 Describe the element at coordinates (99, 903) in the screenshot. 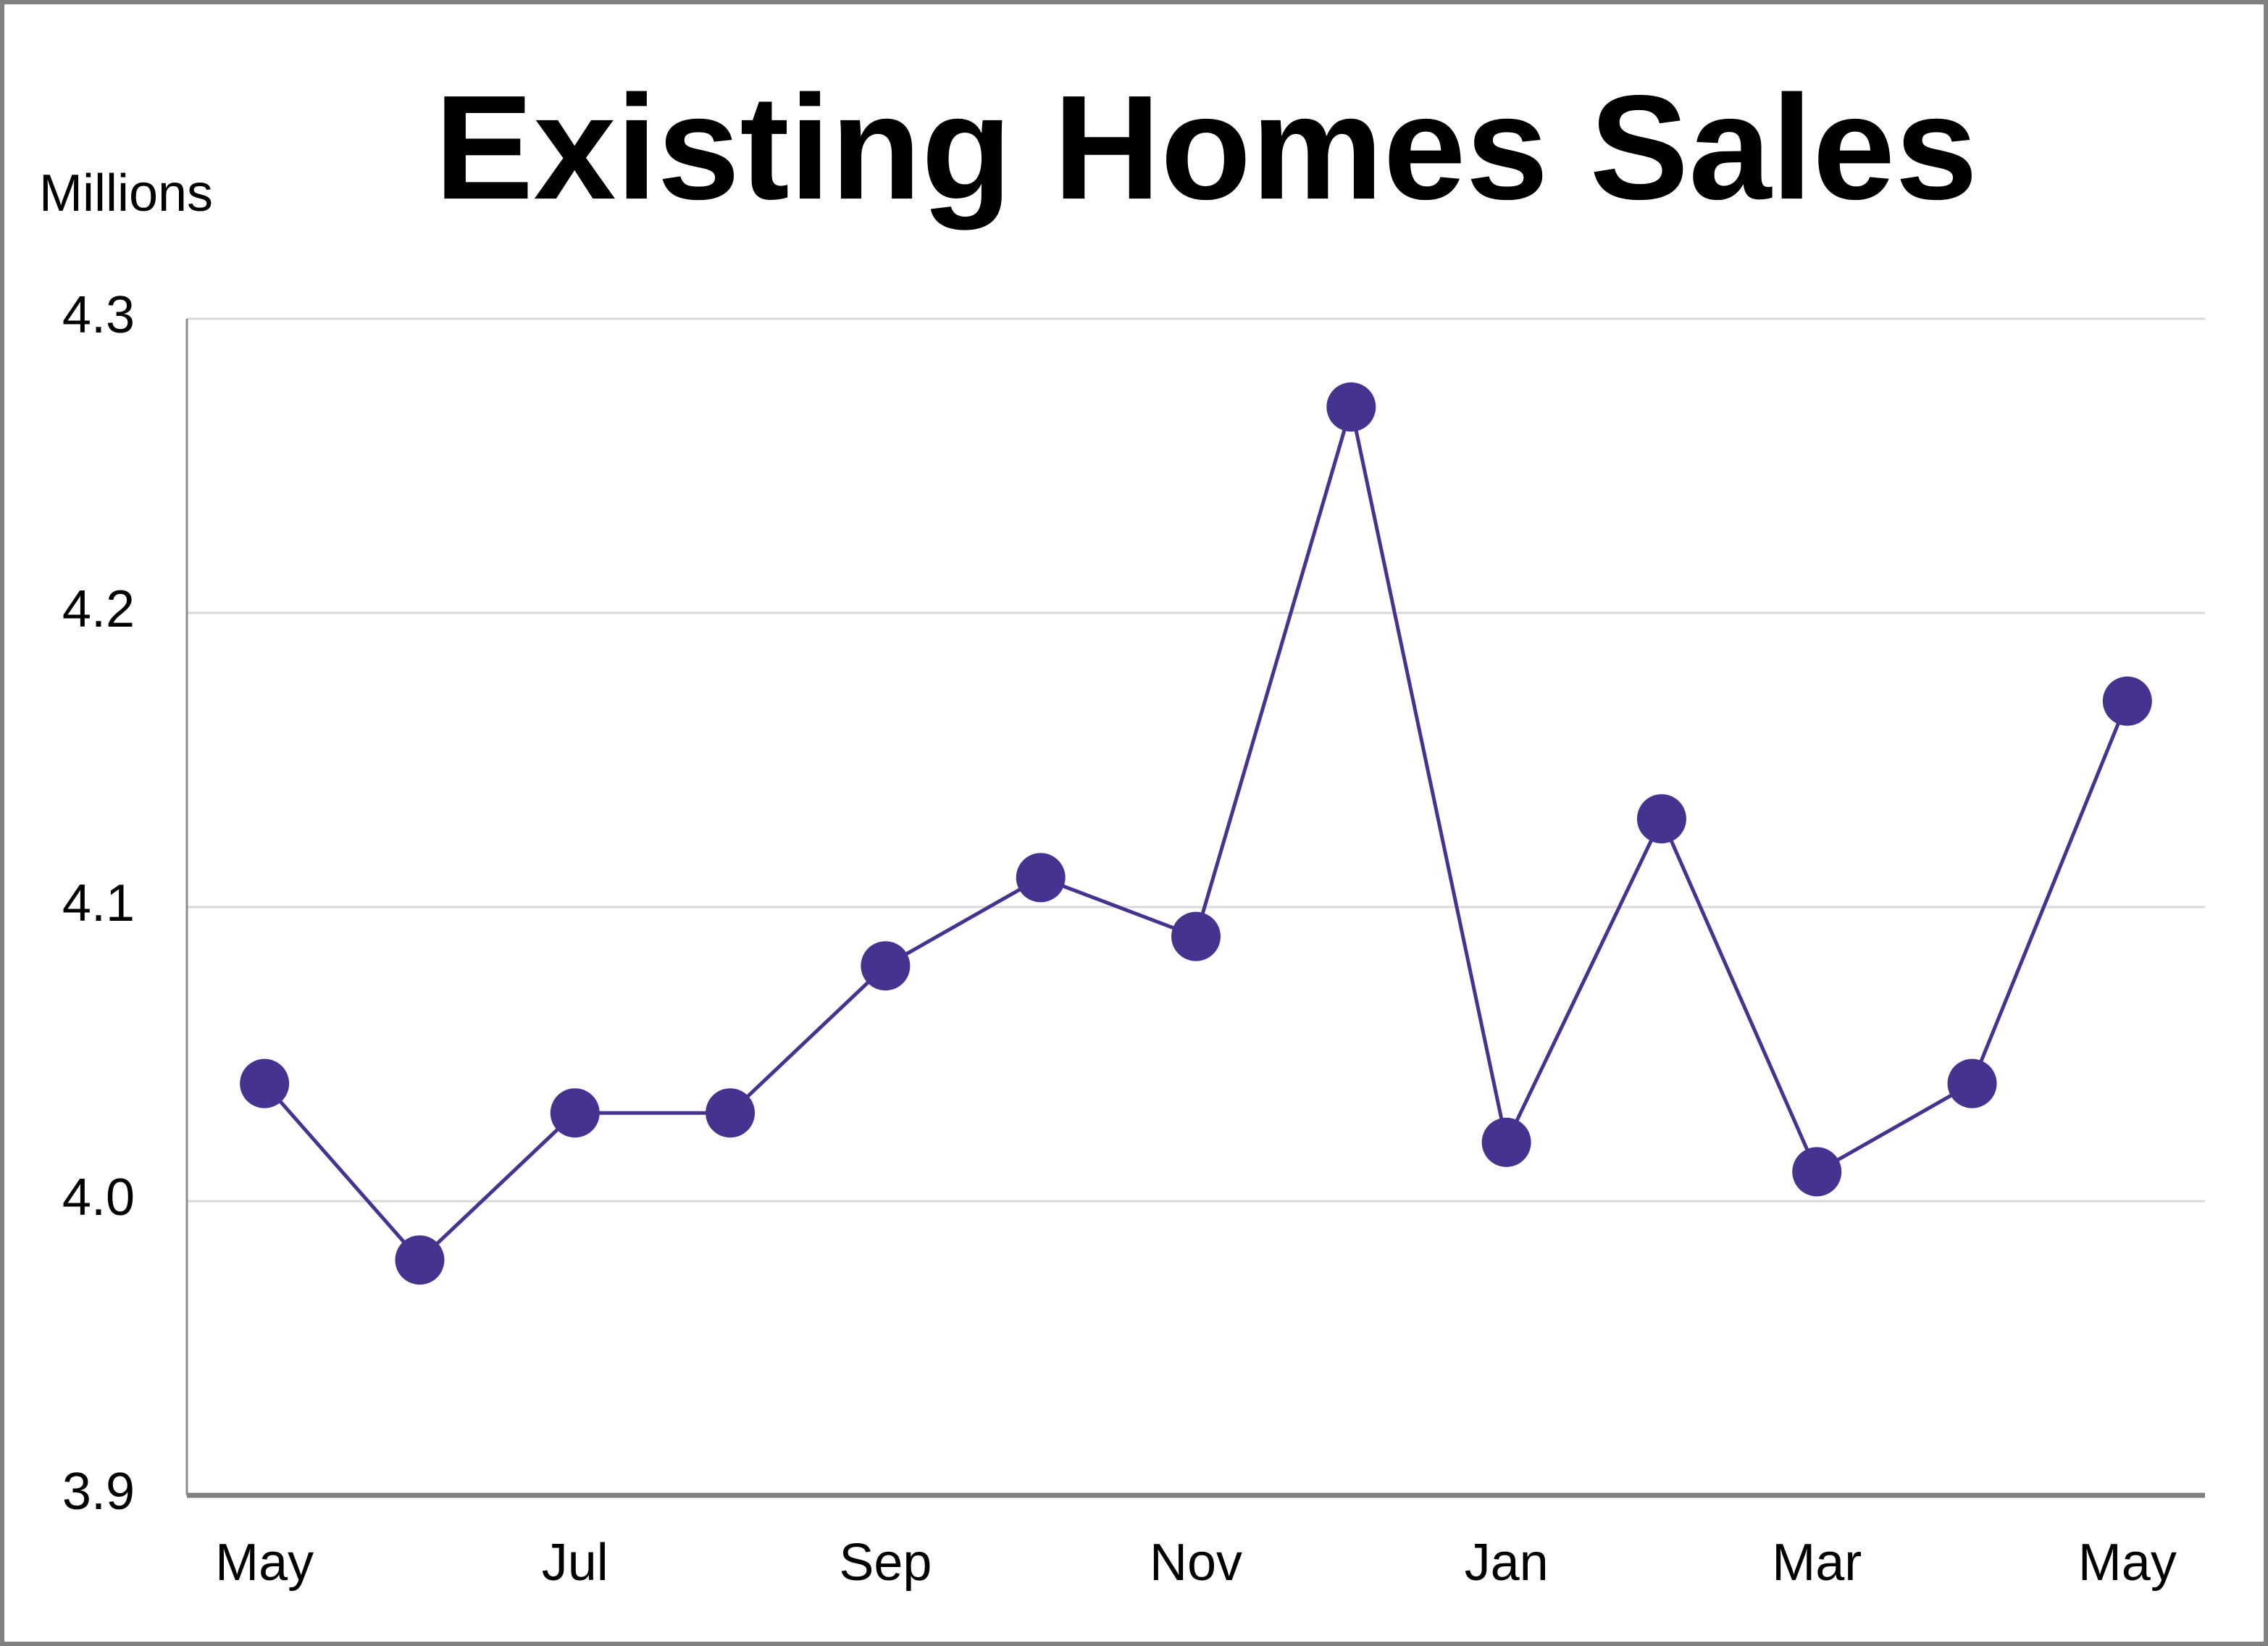

I see `y-tick-label: 4.1` at that location.